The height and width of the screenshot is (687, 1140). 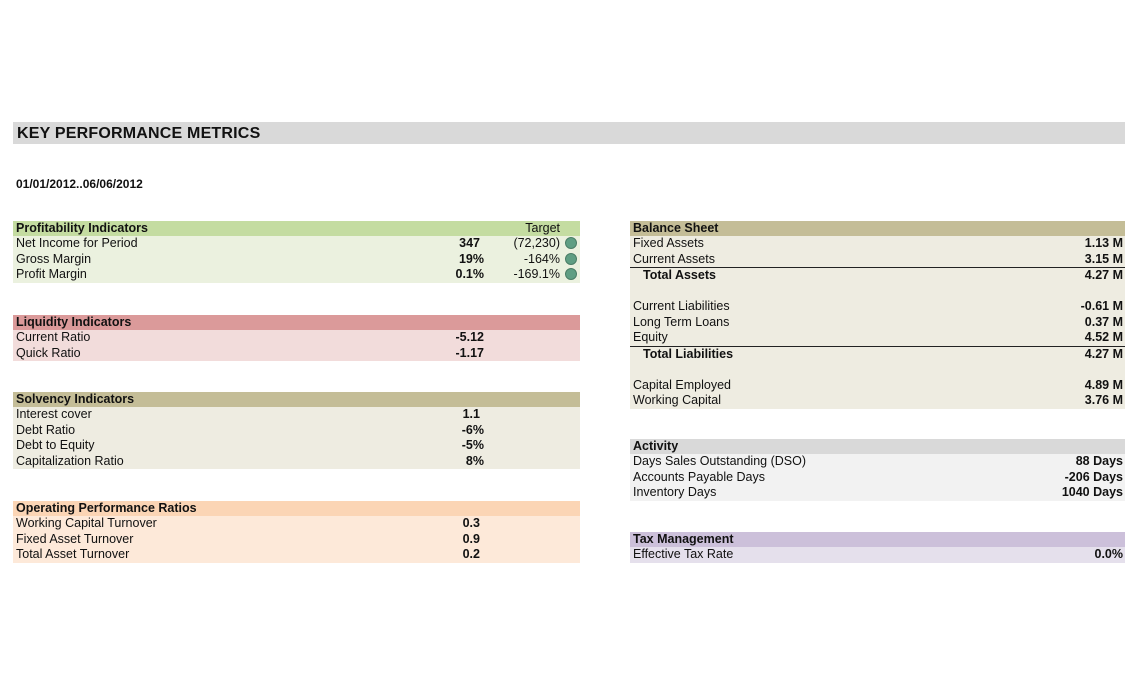 What do you see at coordinates (296, 244) in the screenshot?
I see `table-row: Net Income for Period 347 (72,230)` at bounding box center [296, 244].